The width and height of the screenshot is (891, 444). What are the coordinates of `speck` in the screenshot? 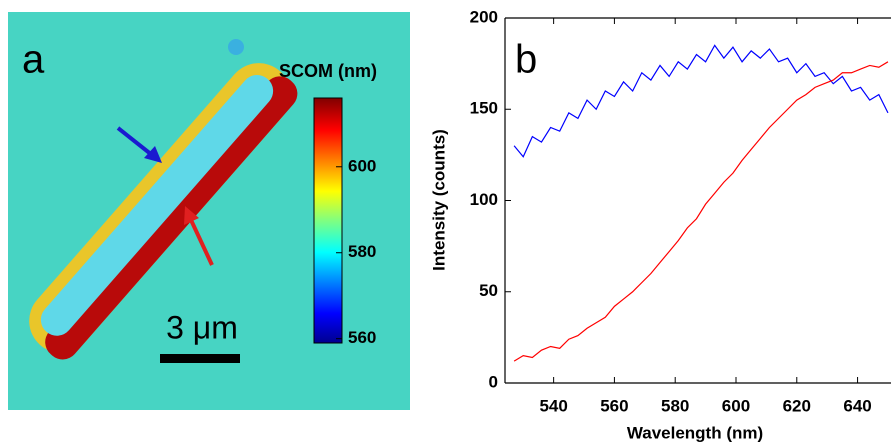 It's located at (236, 47).